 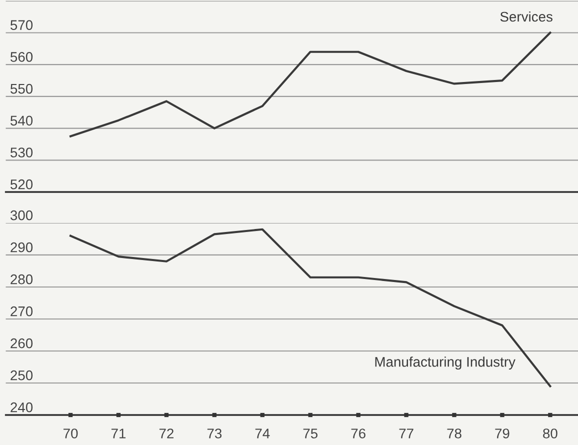 I want to click on x-tick-label: 72, so click(x=166, y=433).